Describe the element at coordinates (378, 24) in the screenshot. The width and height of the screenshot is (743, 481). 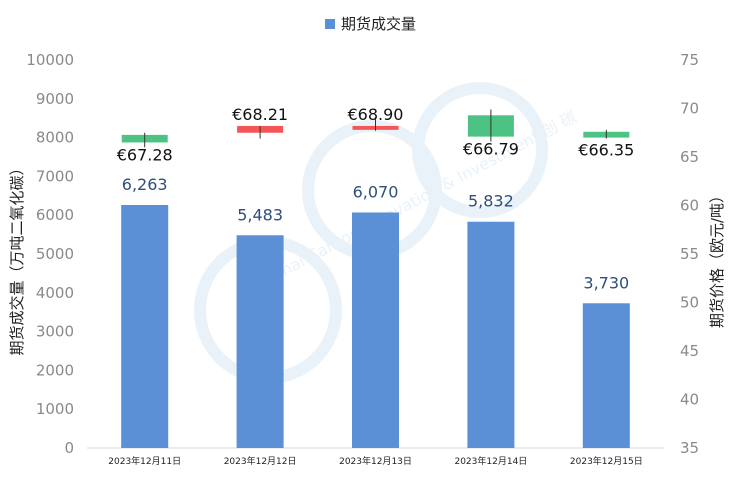
I see `legend-label: 期货成交量` at that location.